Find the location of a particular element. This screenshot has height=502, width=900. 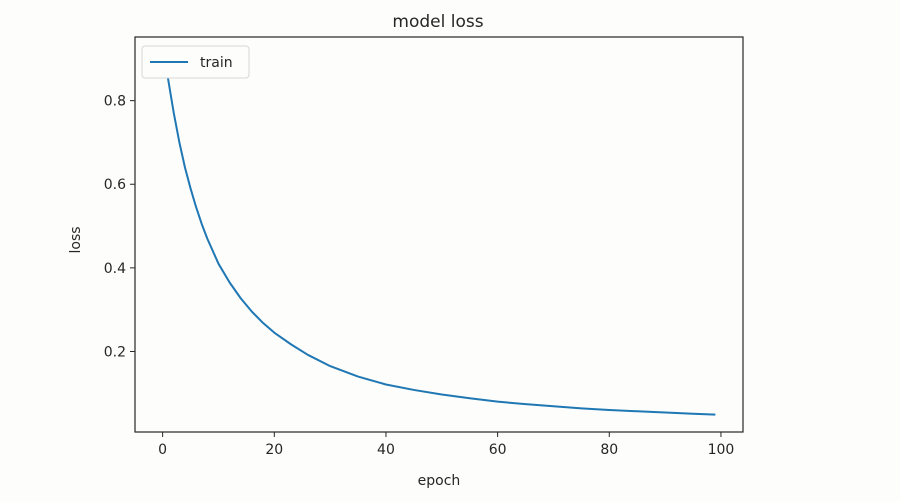

x-tick-label: 40 is located at coordinates (386, 450).